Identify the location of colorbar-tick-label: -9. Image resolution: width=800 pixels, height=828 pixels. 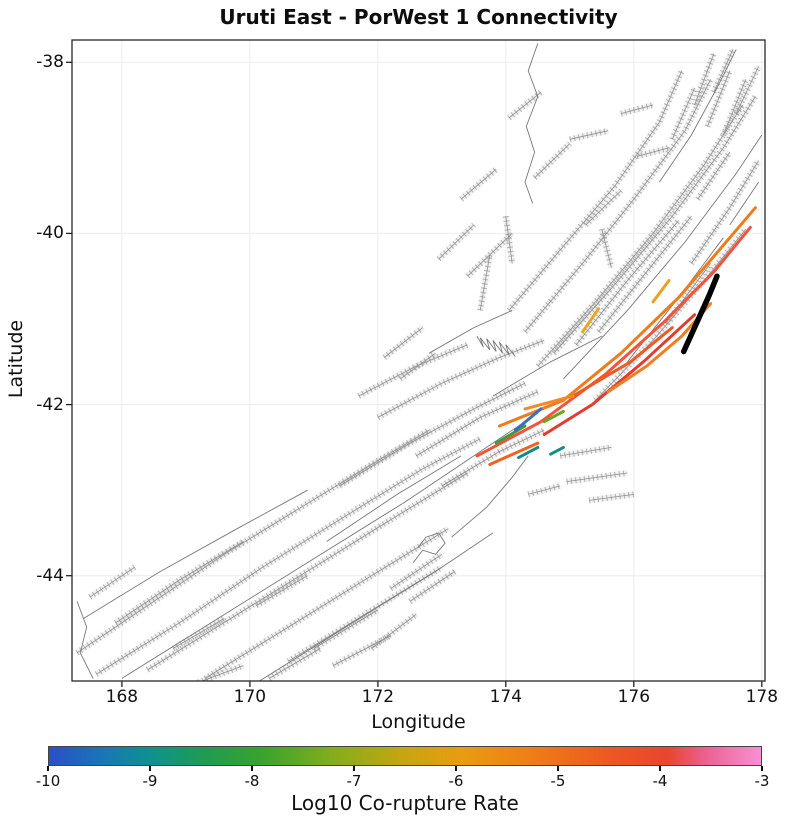
(150, 781).